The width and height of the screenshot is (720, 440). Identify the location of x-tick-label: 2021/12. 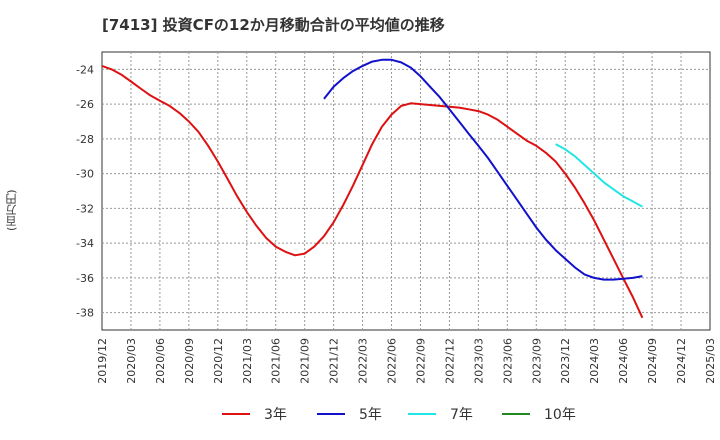
(334, 361).